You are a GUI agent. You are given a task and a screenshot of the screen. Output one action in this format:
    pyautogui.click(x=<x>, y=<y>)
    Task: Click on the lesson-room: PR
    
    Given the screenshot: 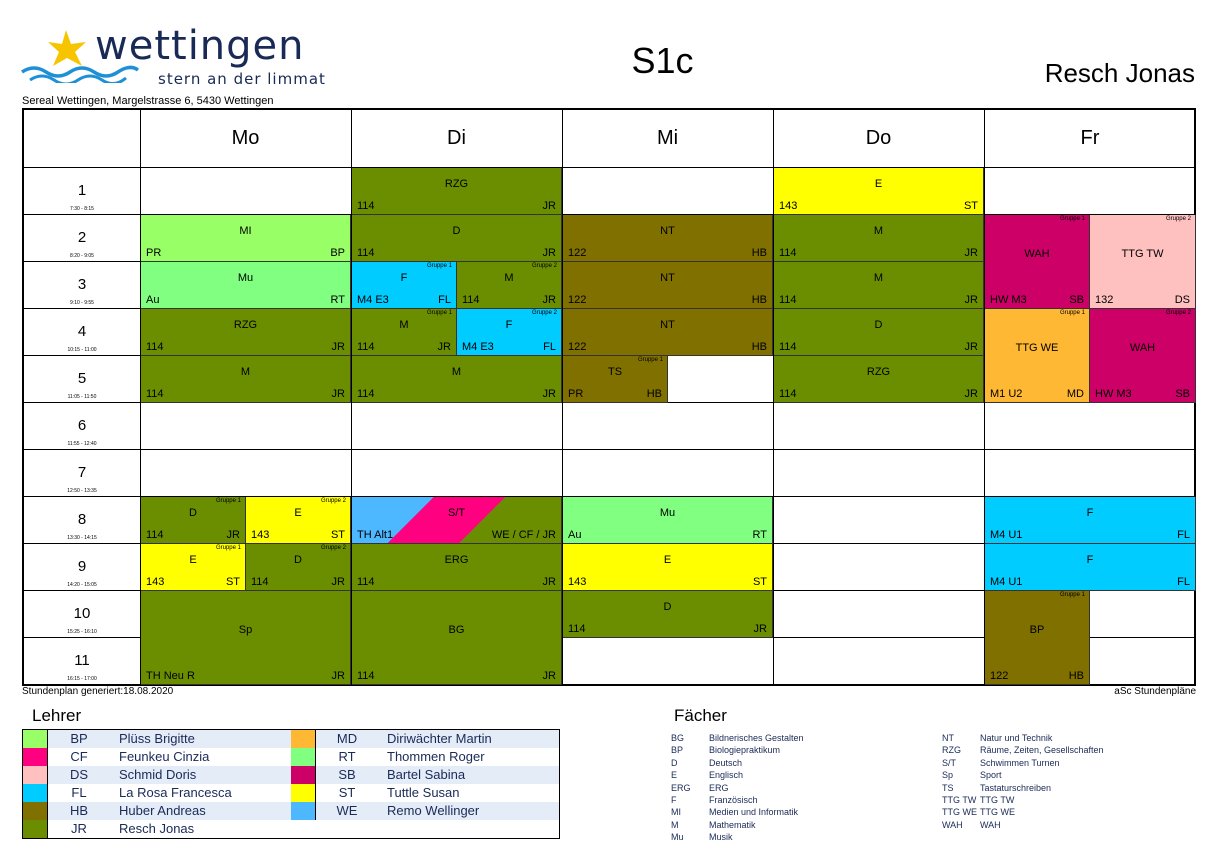 What is the action you would take?
    pyautogui.click(x=154, y=253)
    